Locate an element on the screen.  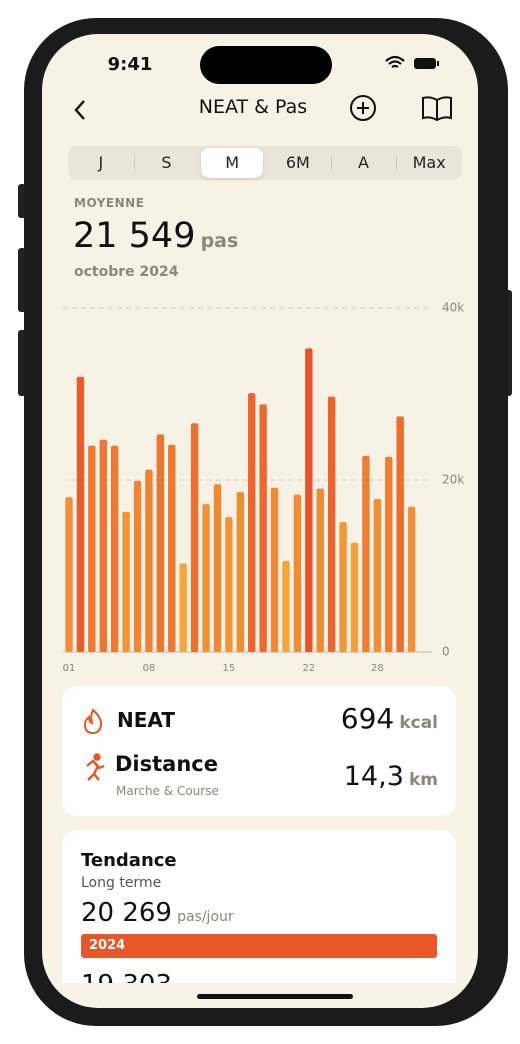
nav-icons is located at coordinates (263, 108).